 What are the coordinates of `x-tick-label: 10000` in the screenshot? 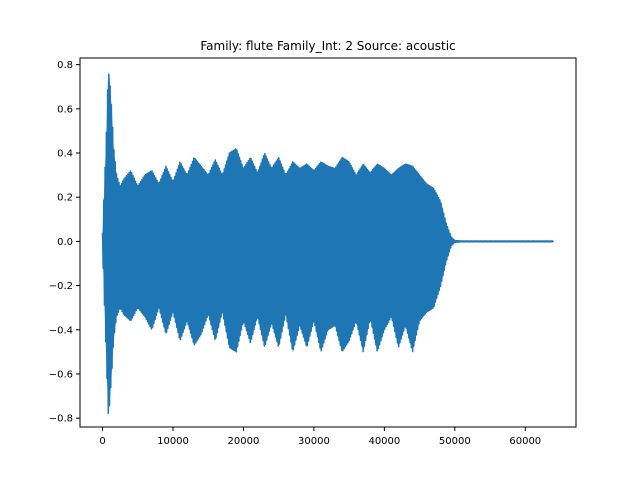 It's located at (173, 441).